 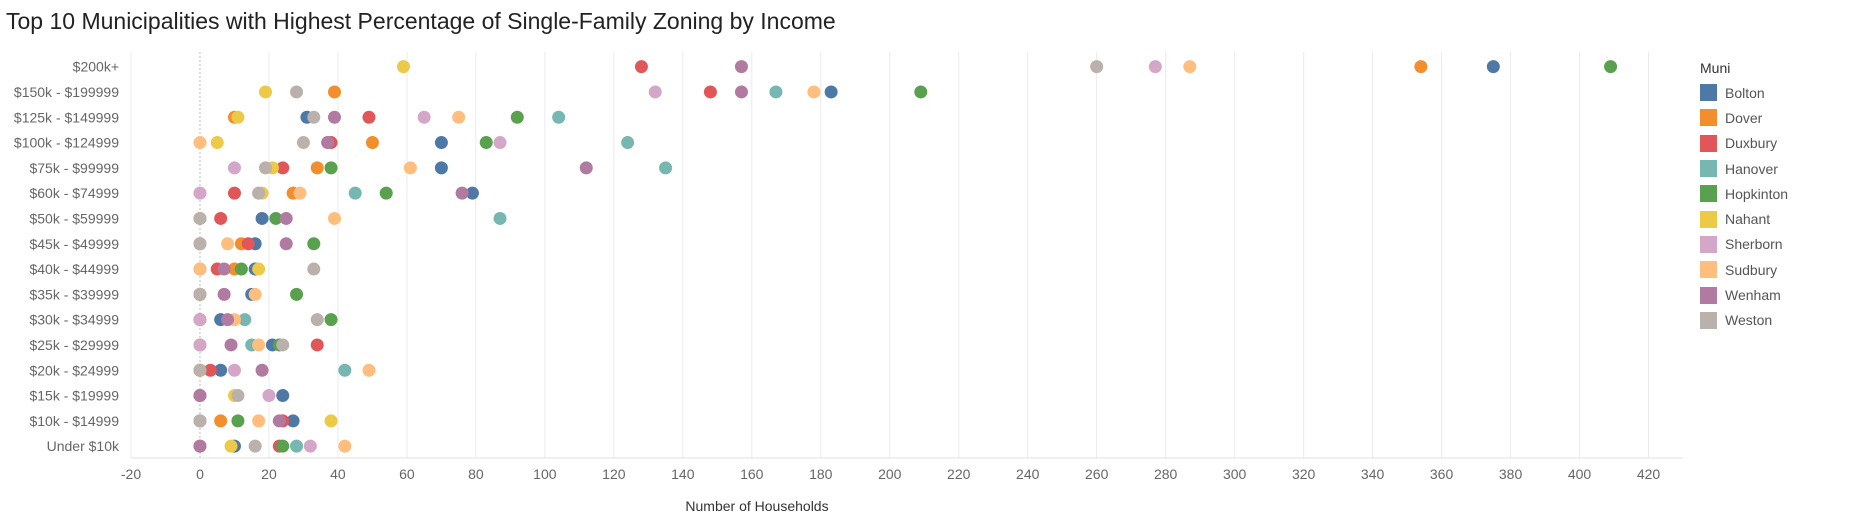 I want to click on legend-item-bolton: Bolton, so click(x=1744, y=92).